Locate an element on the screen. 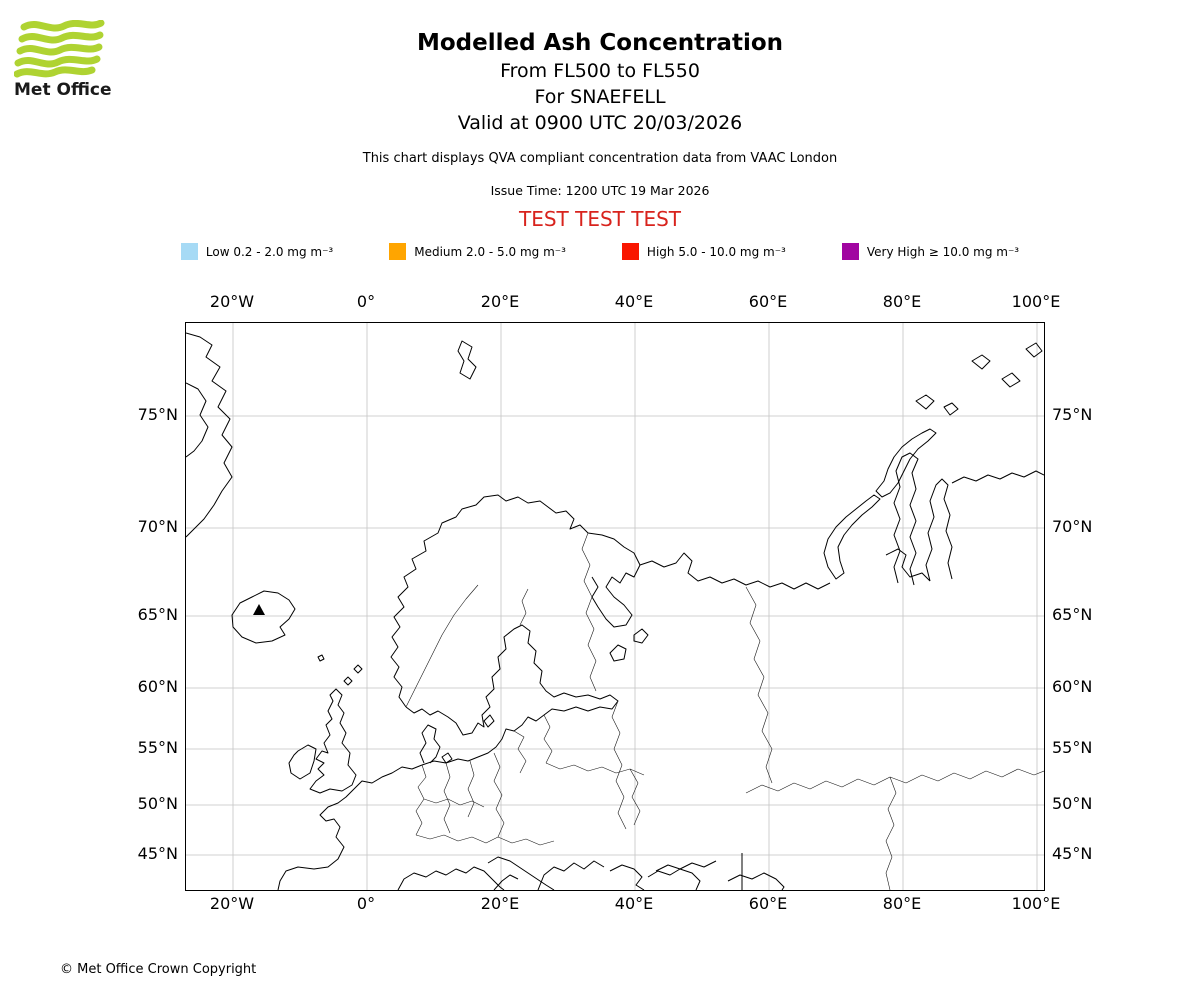 This screenshot has width=1200, height=1000. lat-tick-left: 65°N is located at coordinates (157, 614).